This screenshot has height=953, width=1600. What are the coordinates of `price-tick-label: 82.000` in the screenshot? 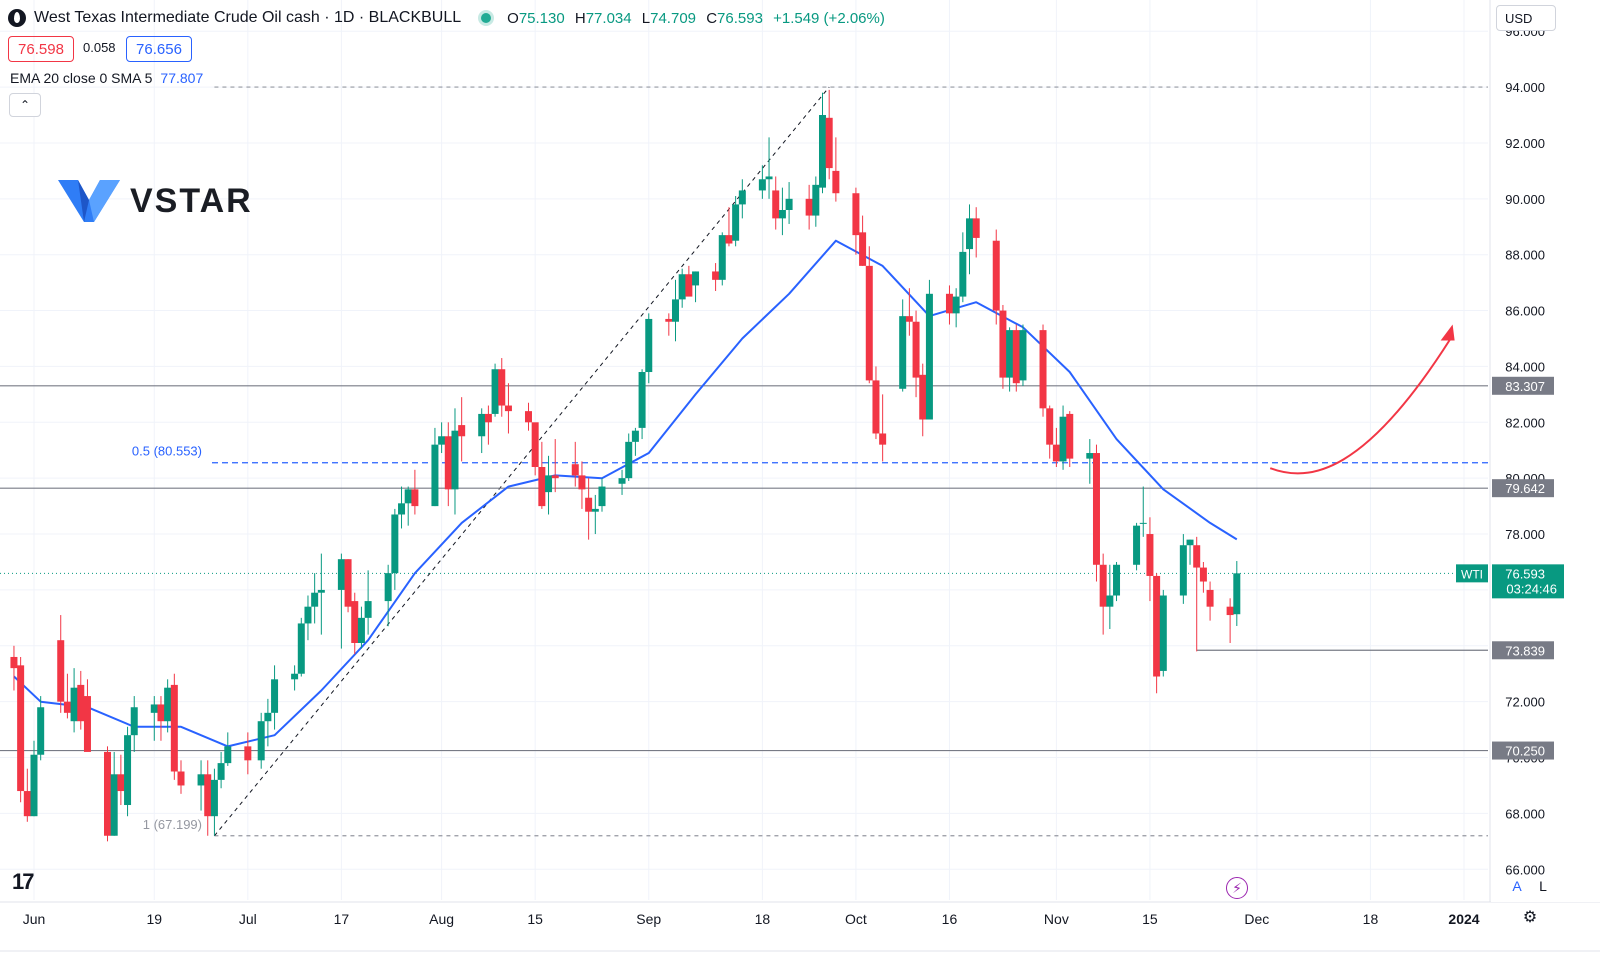 It's located at (1525, 422).